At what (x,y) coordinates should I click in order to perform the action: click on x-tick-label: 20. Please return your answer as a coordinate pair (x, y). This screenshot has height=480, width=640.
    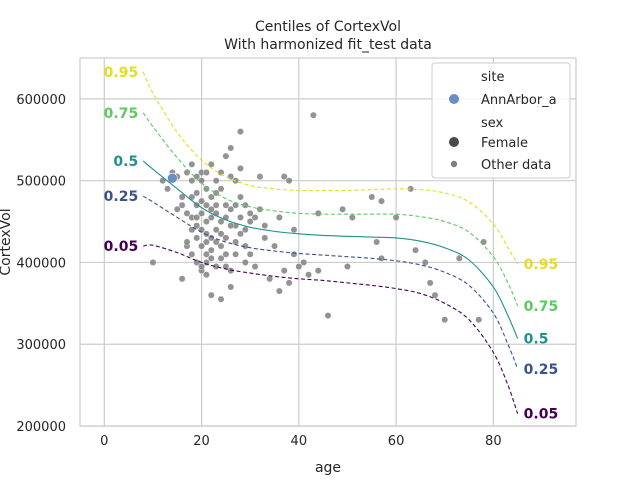
    Looking at the image, I should click on (201, 441).